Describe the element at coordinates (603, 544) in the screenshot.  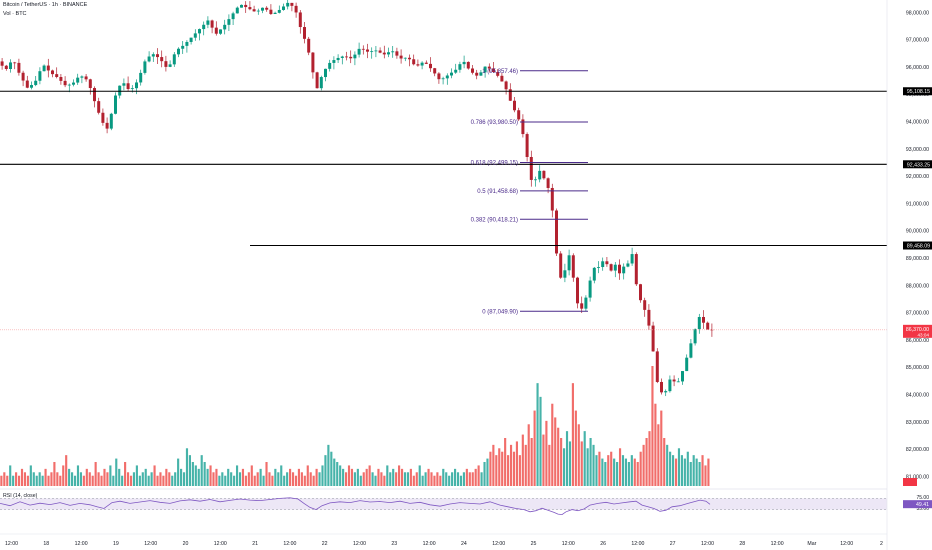
I see `time-tick-label: 26` at that location.